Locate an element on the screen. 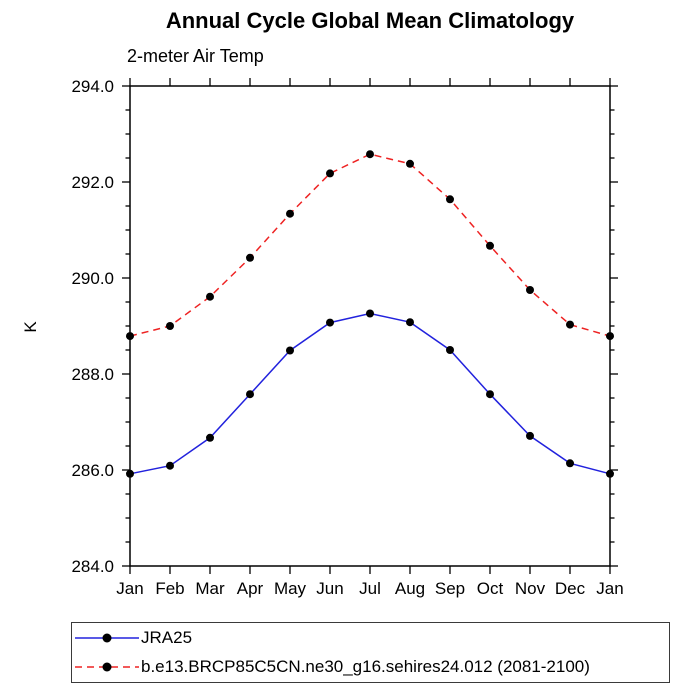  x-tick-label: Oct is located at coordinates (490, 588).